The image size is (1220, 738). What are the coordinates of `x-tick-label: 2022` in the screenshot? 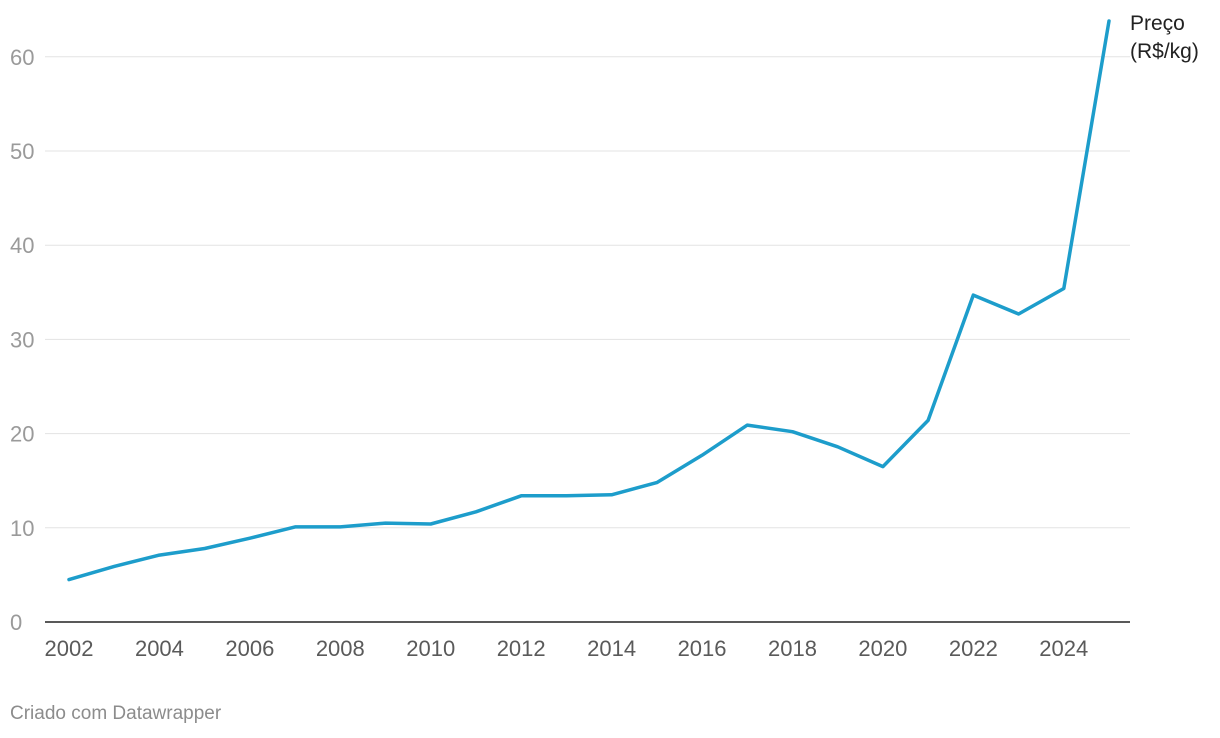 It's located at (973, 648).